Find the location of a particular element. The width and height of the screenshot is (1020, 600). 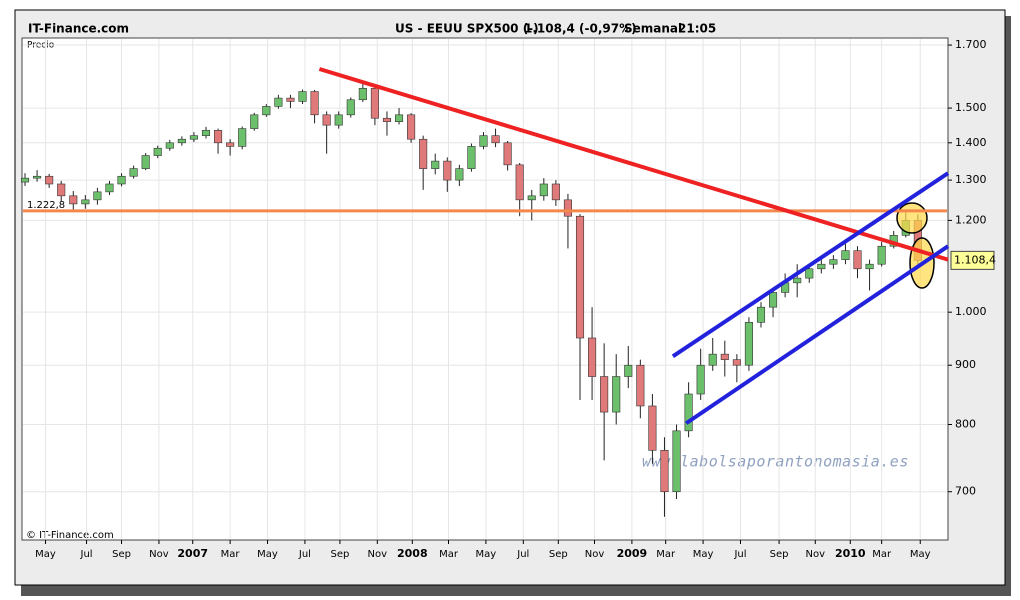

highlight-circle is located at coordinates (912, 218).